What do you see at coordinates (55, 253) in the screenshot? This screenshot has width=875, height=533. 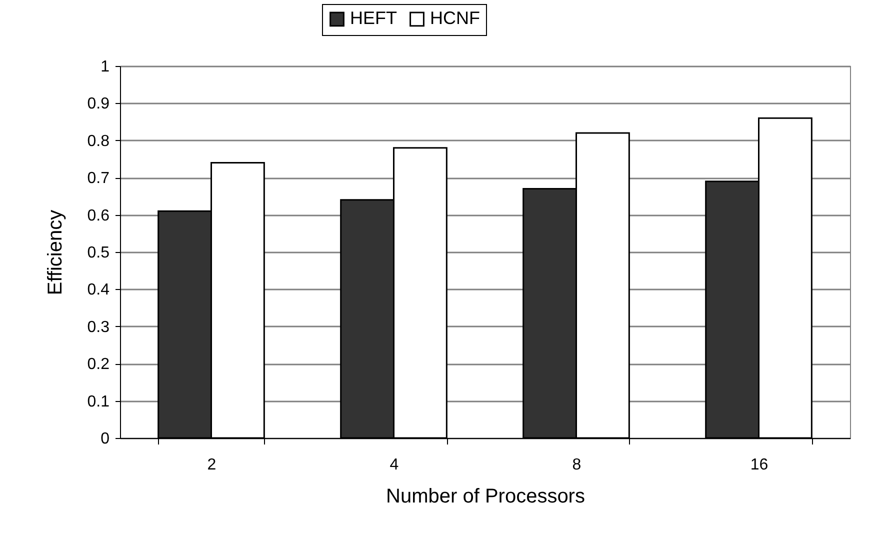 I see `y-axis-title: Efficiency` at bounding box center [55, 253].